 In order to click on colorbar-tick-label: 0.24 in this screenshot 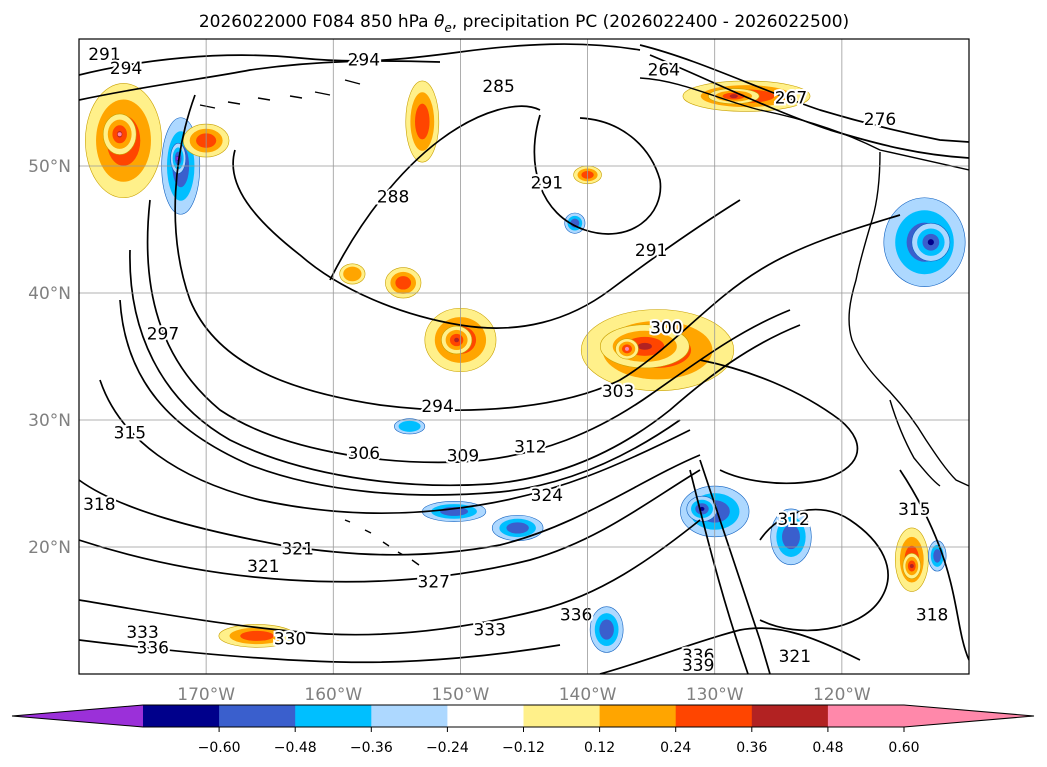, I will do `click(675, 748)`.